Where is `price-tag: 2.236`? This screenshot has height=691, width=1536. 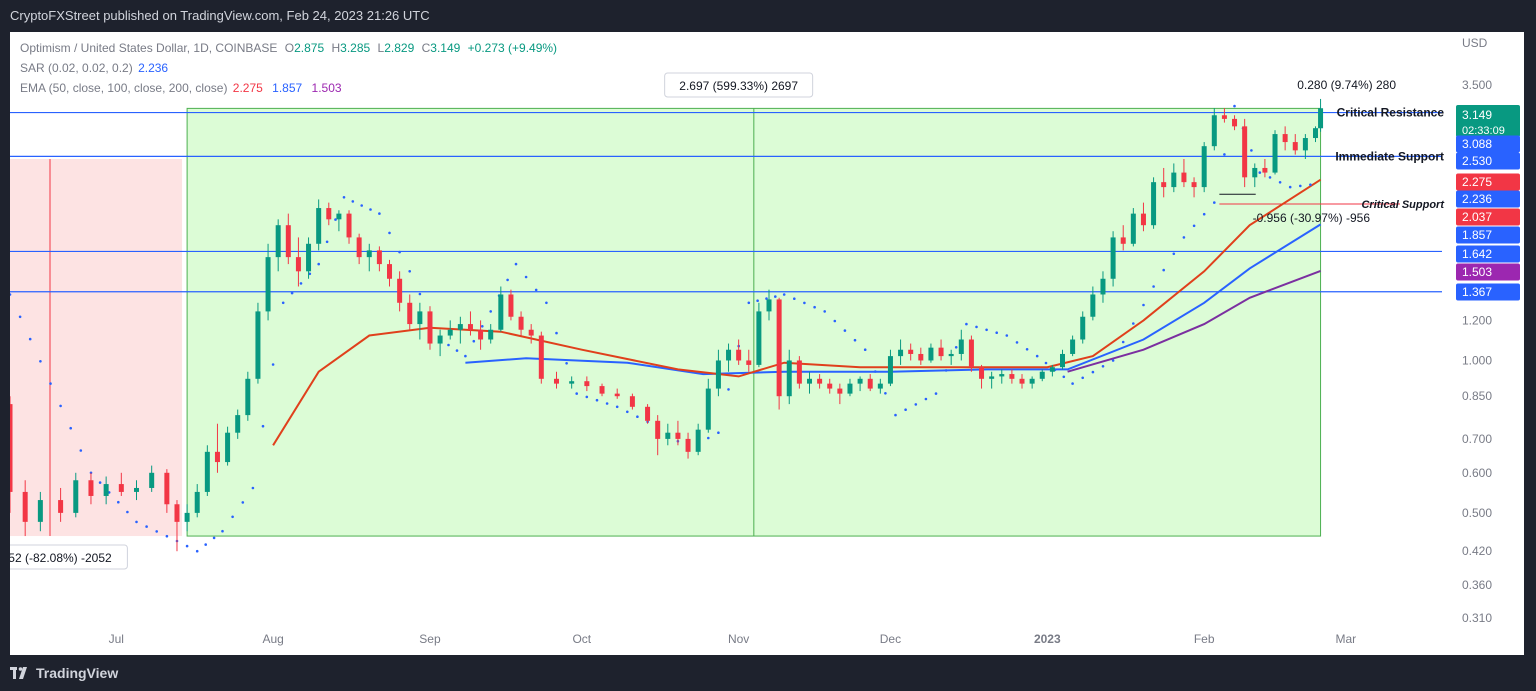 price-tag: 2.236 is located at coordinates (1488, 199).